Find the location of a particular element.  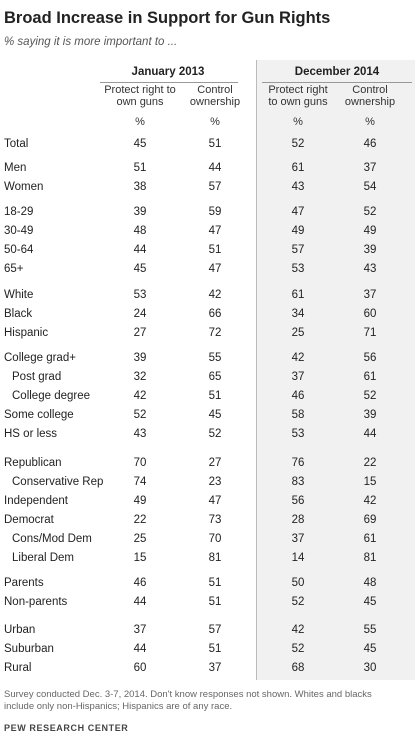

table-cell-value: 68 is located at coordinates (298, 668).